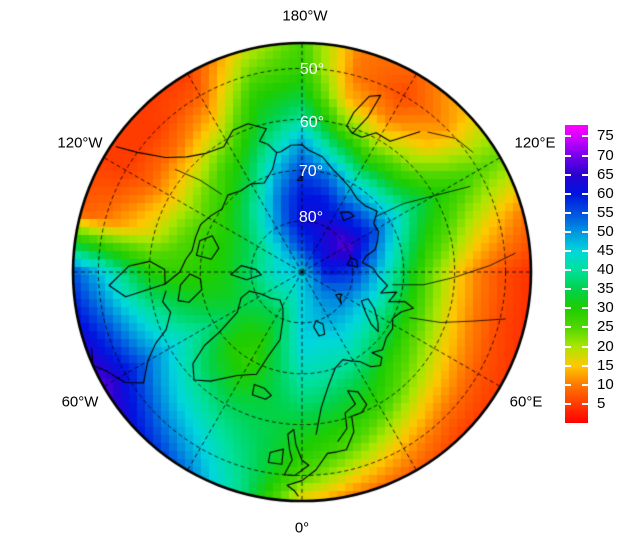 This screenshot has height=552, width=625. I want to click on meridian-label-60e: 60°E, so click(526, 402).